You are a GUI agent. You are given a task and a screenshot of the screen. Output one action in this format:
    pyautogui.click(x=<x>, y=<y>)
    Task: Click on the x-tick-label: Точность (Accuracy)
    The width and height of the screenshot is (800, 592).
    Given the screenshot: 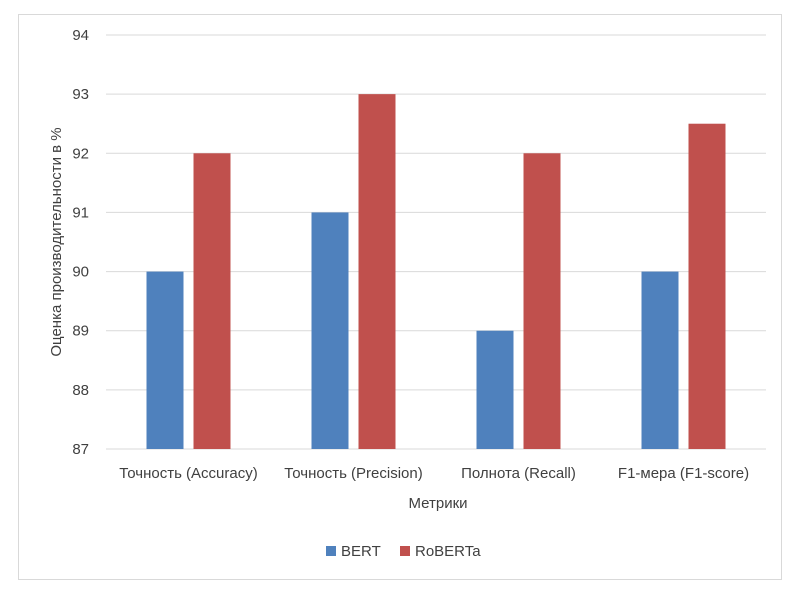 What is the action you would take?
    pyautogui.click(x=188, y=473)
    